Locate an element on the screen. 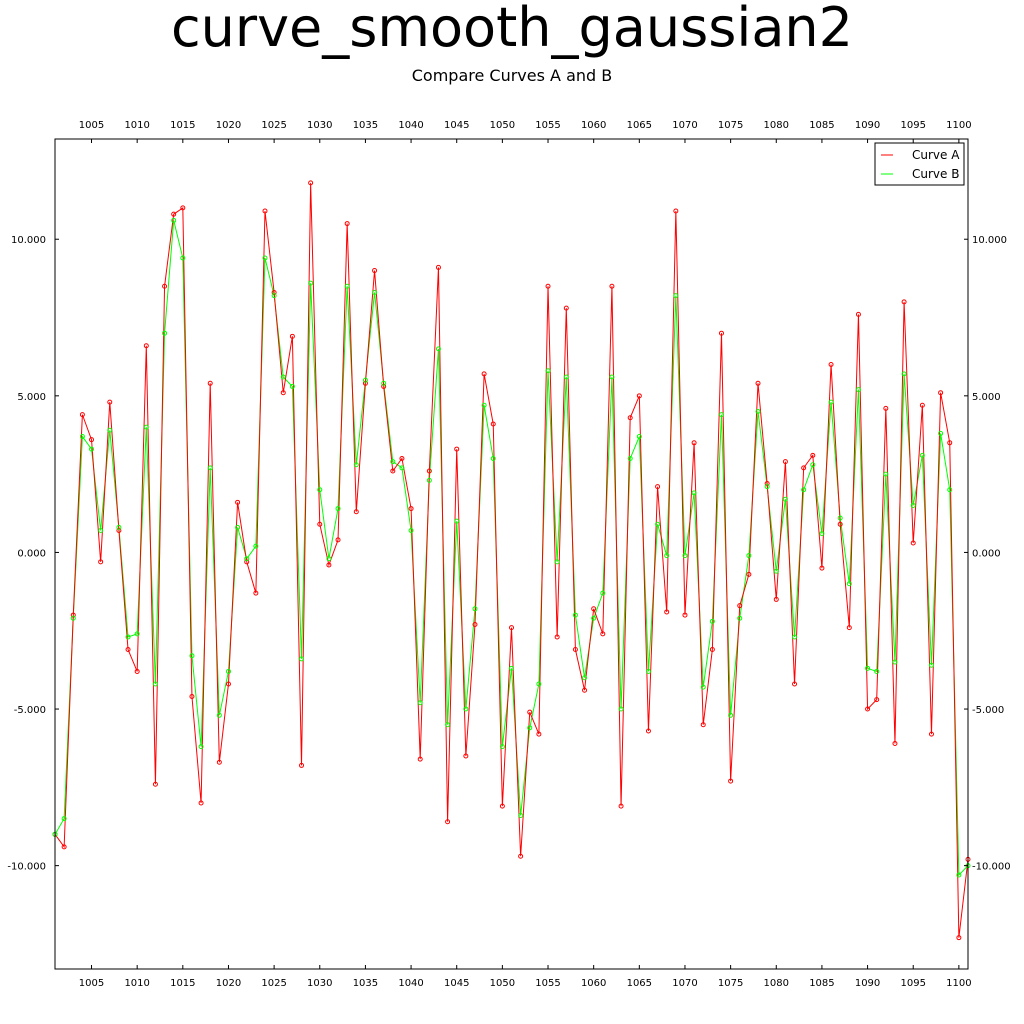 The width and height of the screenshot is (1024, 1024). x-tick-label-top: 1045 is located at coordinates (456, 125).